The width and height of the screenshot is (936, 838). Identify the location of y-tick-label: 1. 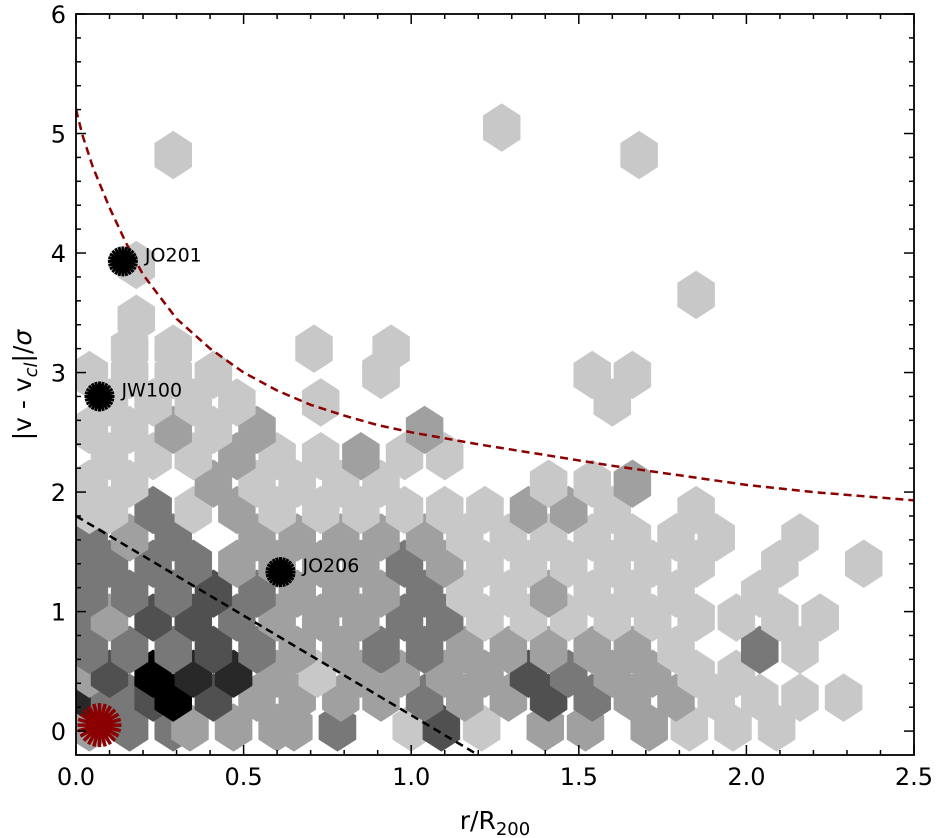
(58, 613).